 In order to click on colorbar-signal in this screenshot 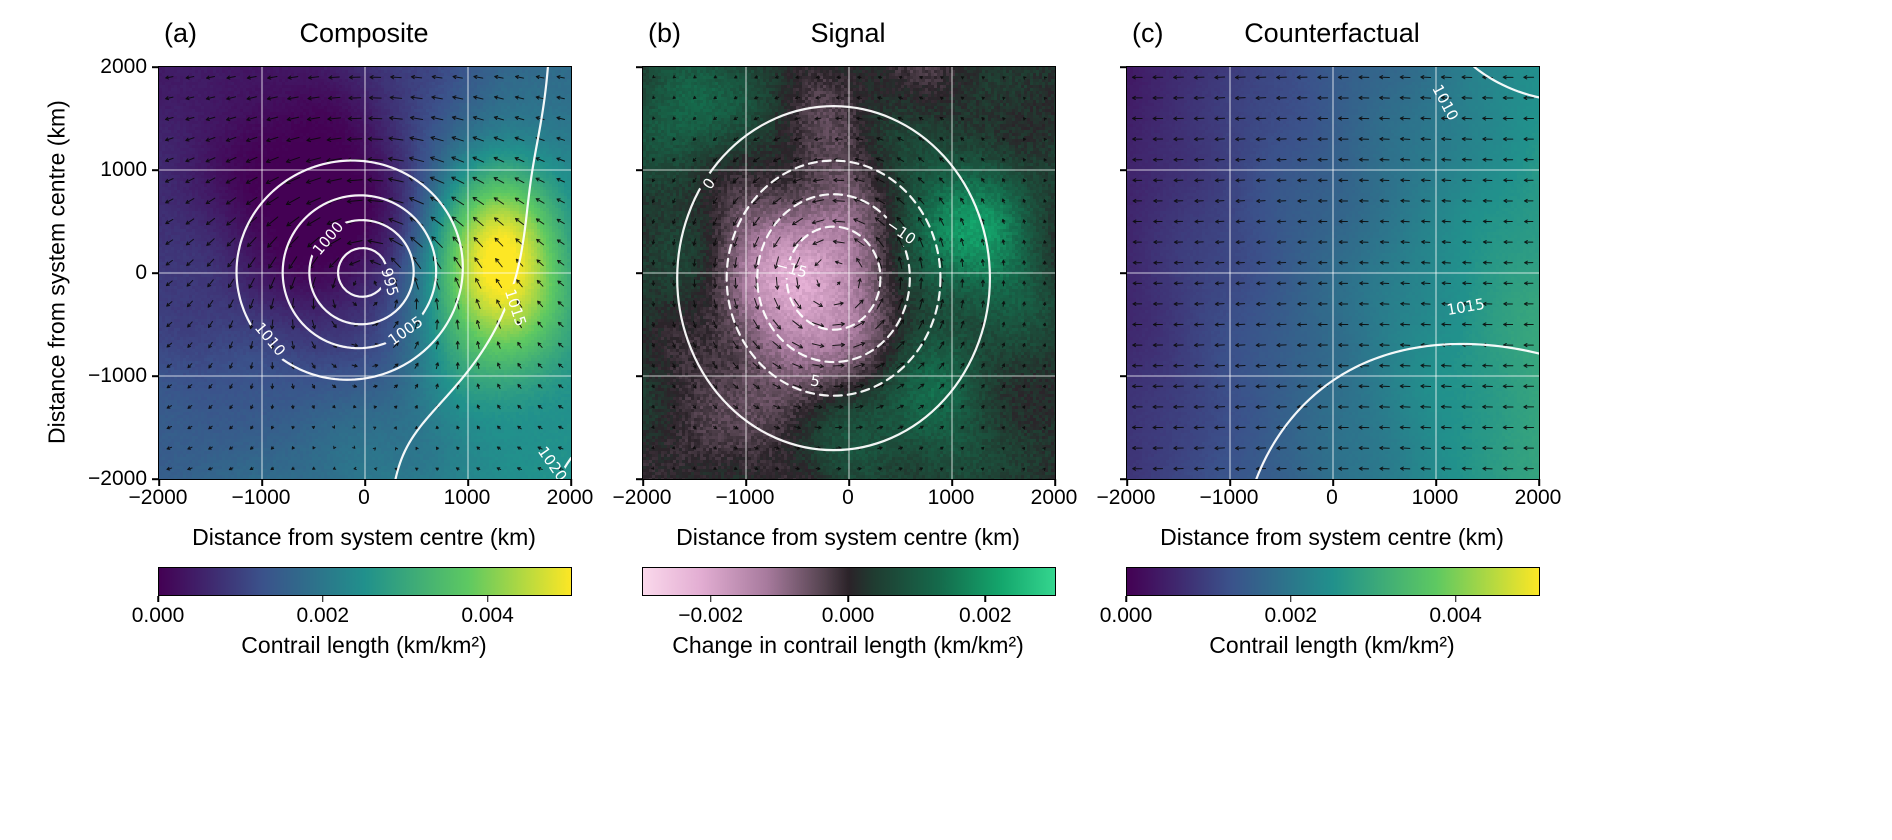, I will do `click(849, 581)`.